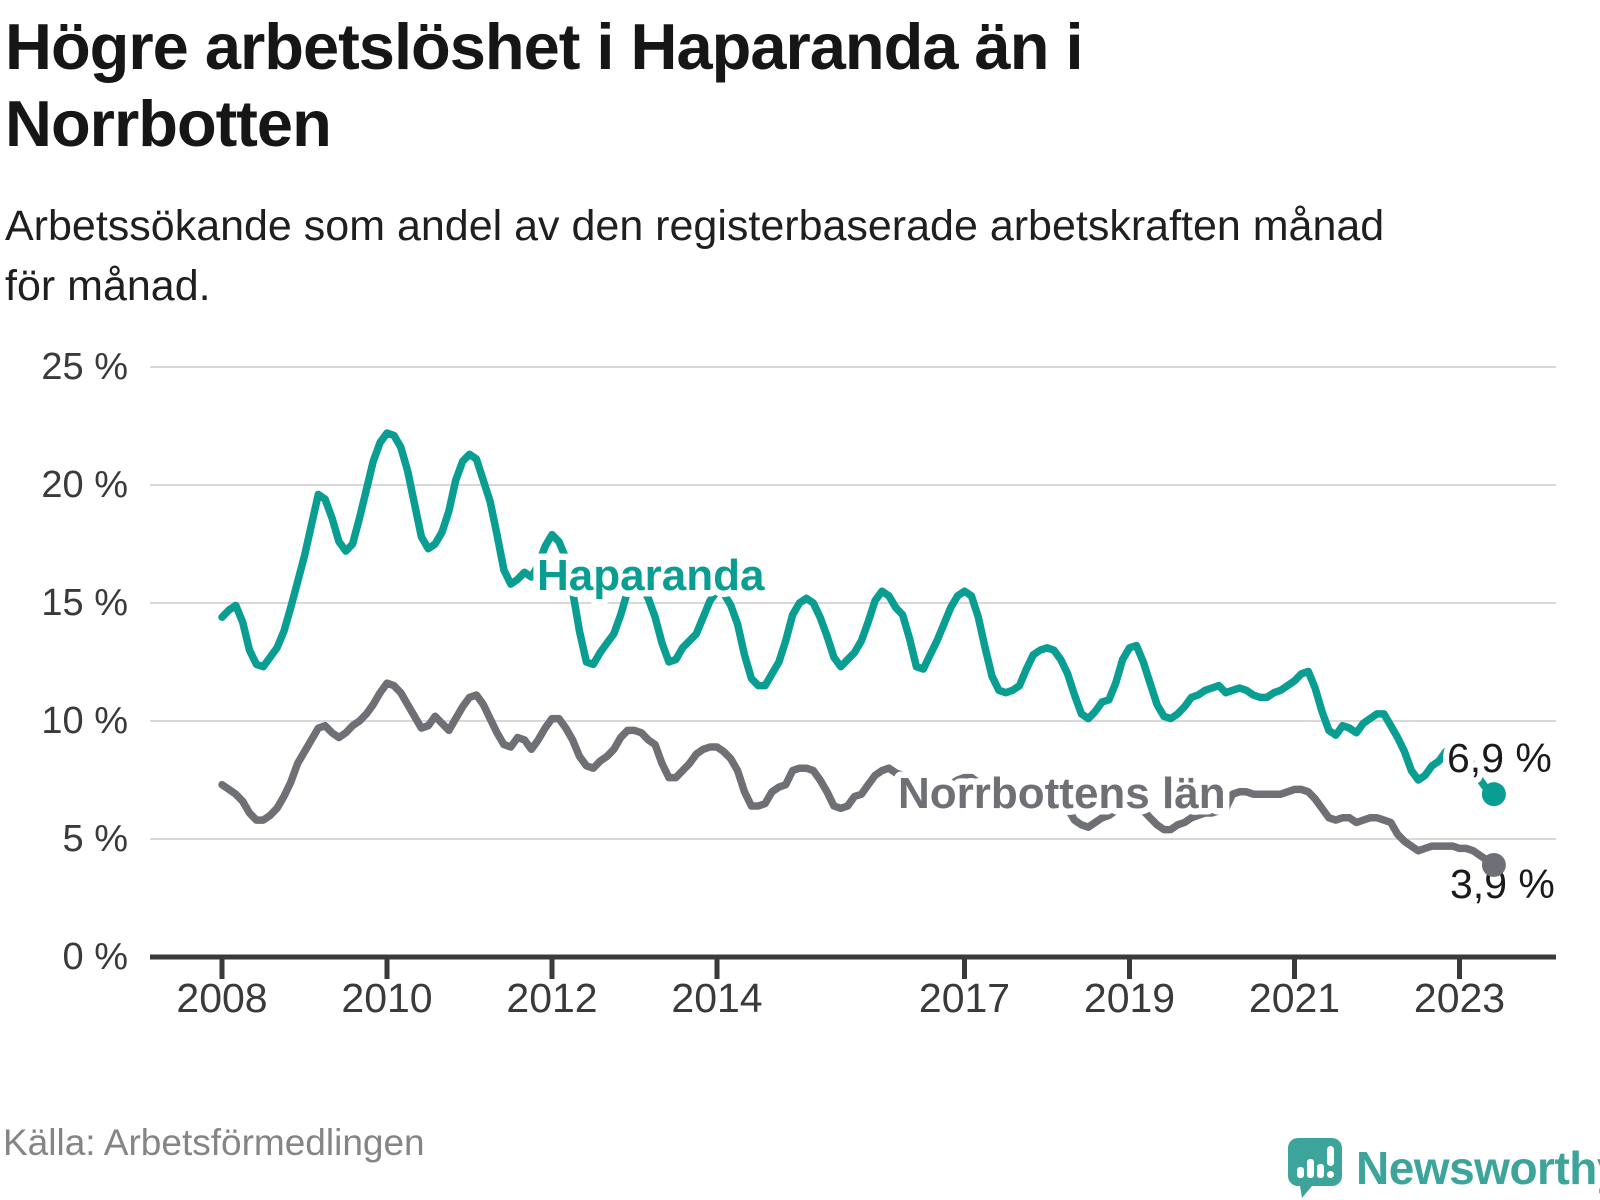 The height and width of the screenshot is (1200, 1600). Describe the element at coordinates (1062, 793) in the screenshot. I see `series-label: Norrbottens län` at that location.